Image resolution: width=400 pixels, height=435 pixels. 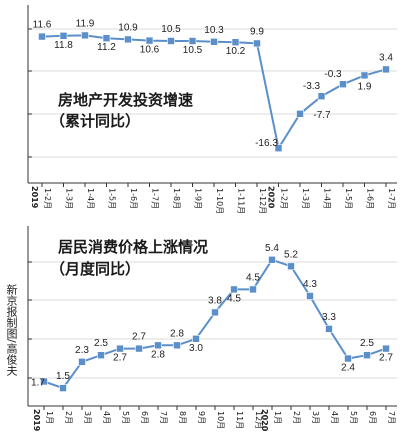 What do you see at coordinates (133, 247) in the screenshot?
I see `chart2-title: 居民消费价格上涨情况` at bounding box center [133, 247].